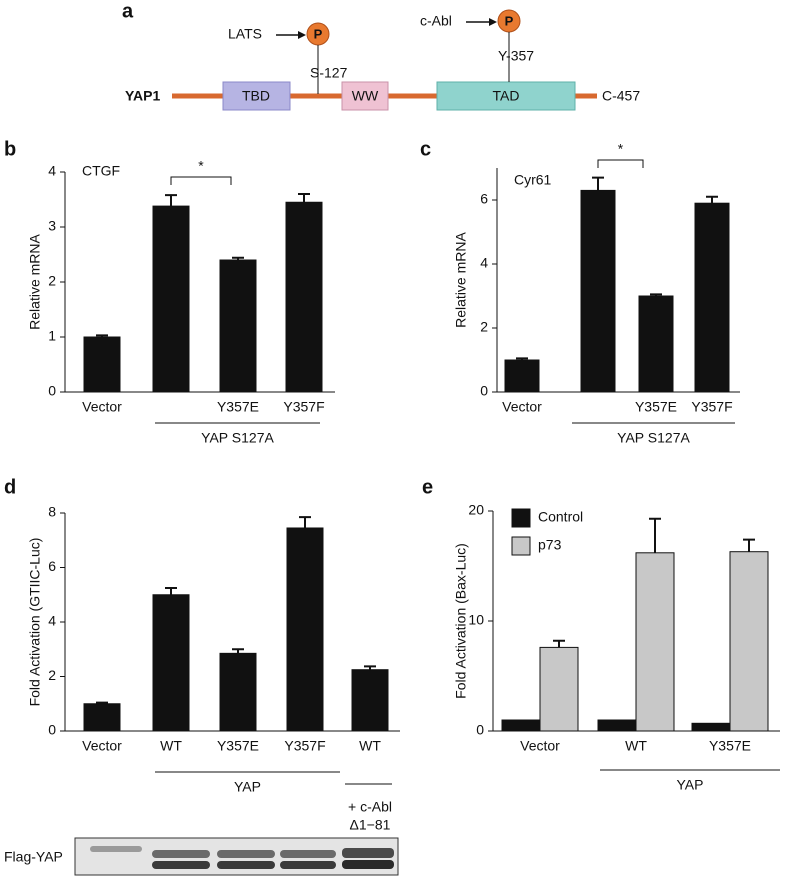  Describe the element at coordinates (621, 96) in the screenshot. I see `end-label: C-457` at that location.